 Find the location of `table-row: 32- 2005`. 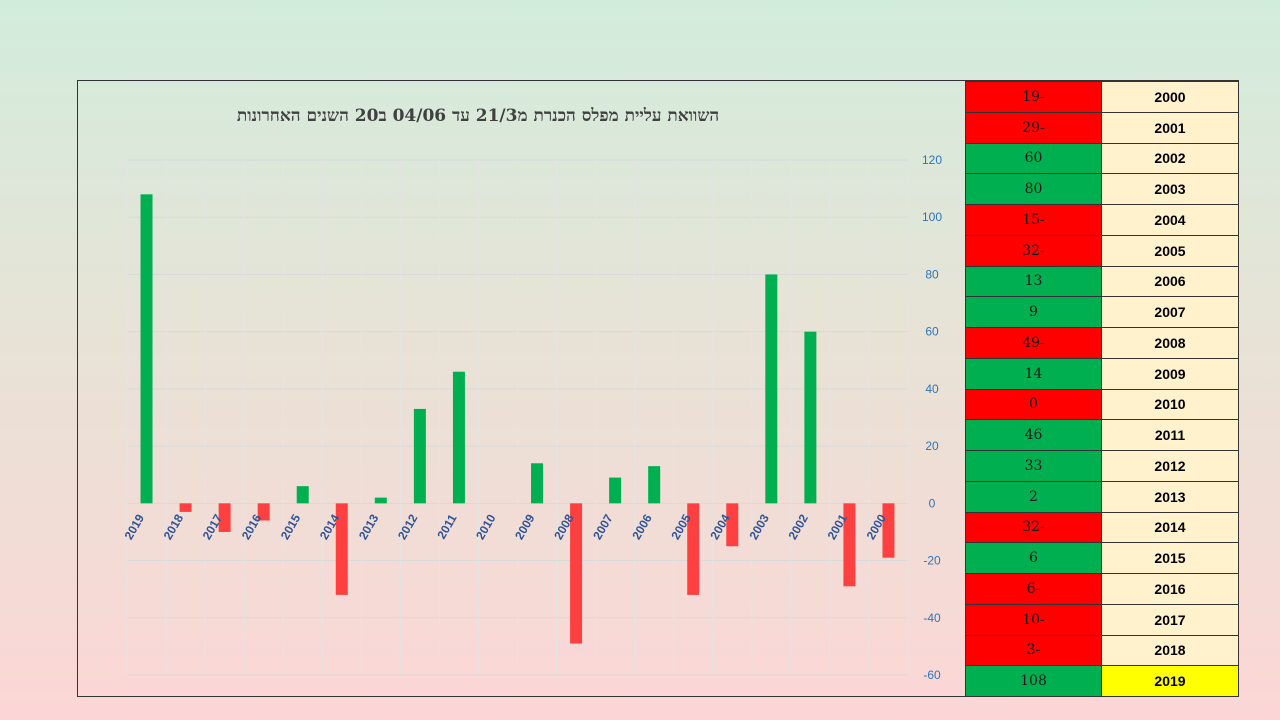

table-row: 32- 2005 is located at coordinates (1102, 250).